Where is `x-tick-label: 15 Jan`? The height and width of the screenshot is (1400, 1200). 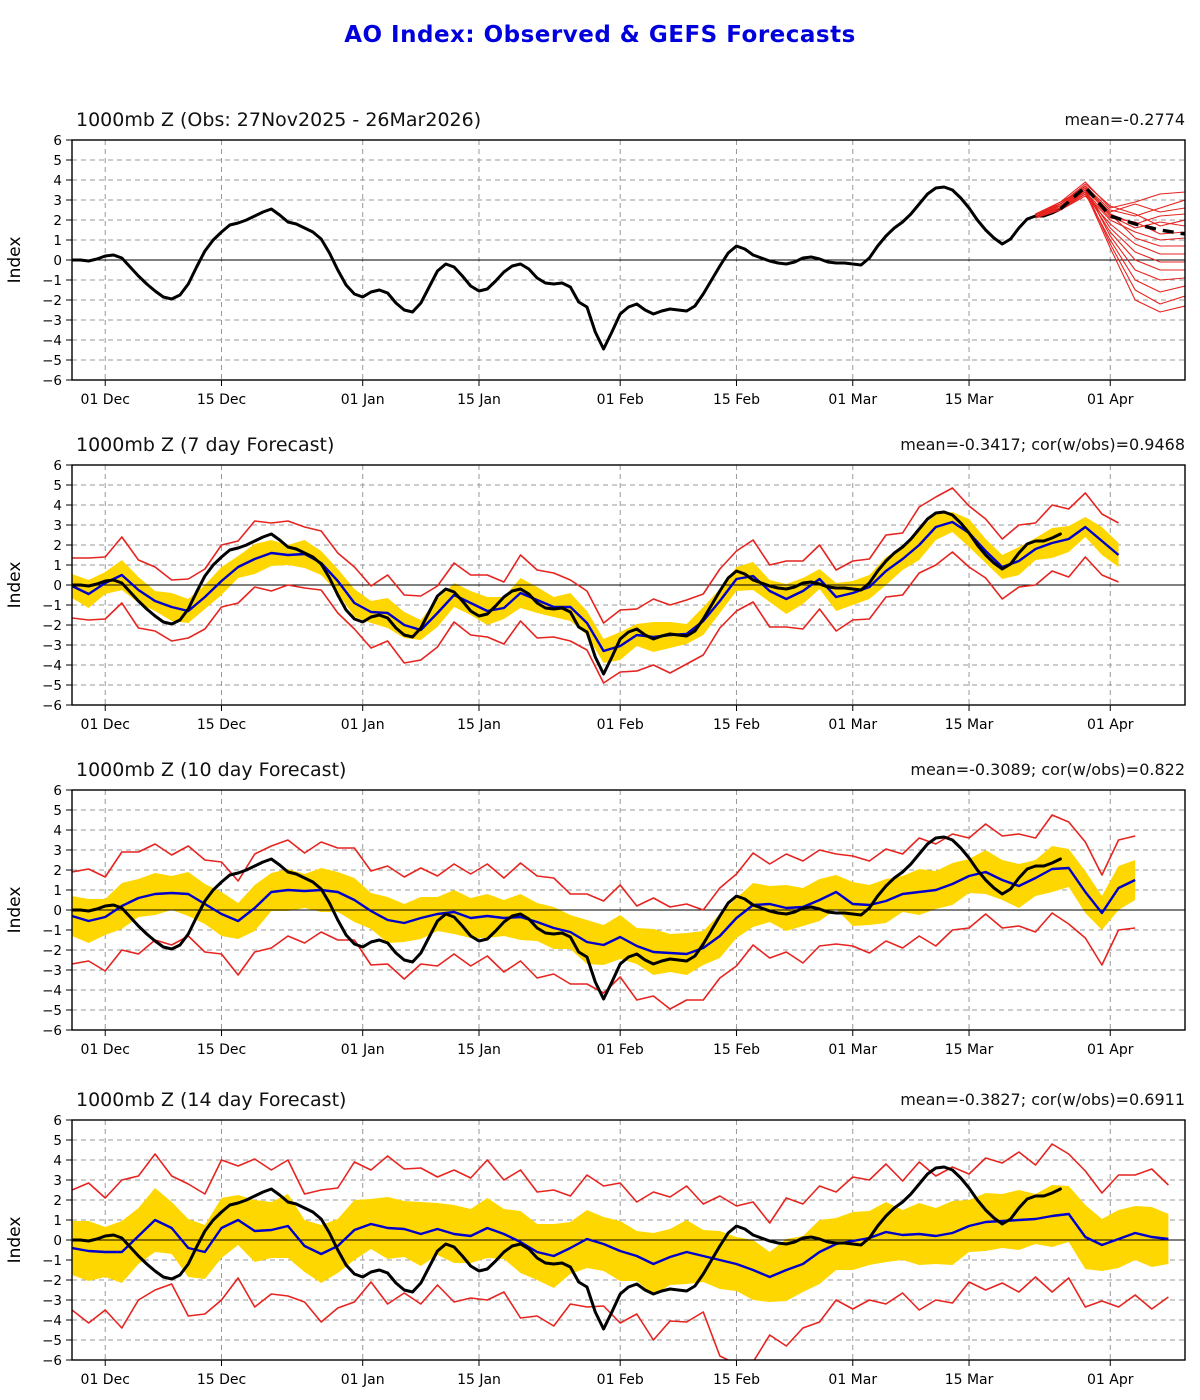
x-tick-label: 15 Jan is located at coordinates (479, 400).